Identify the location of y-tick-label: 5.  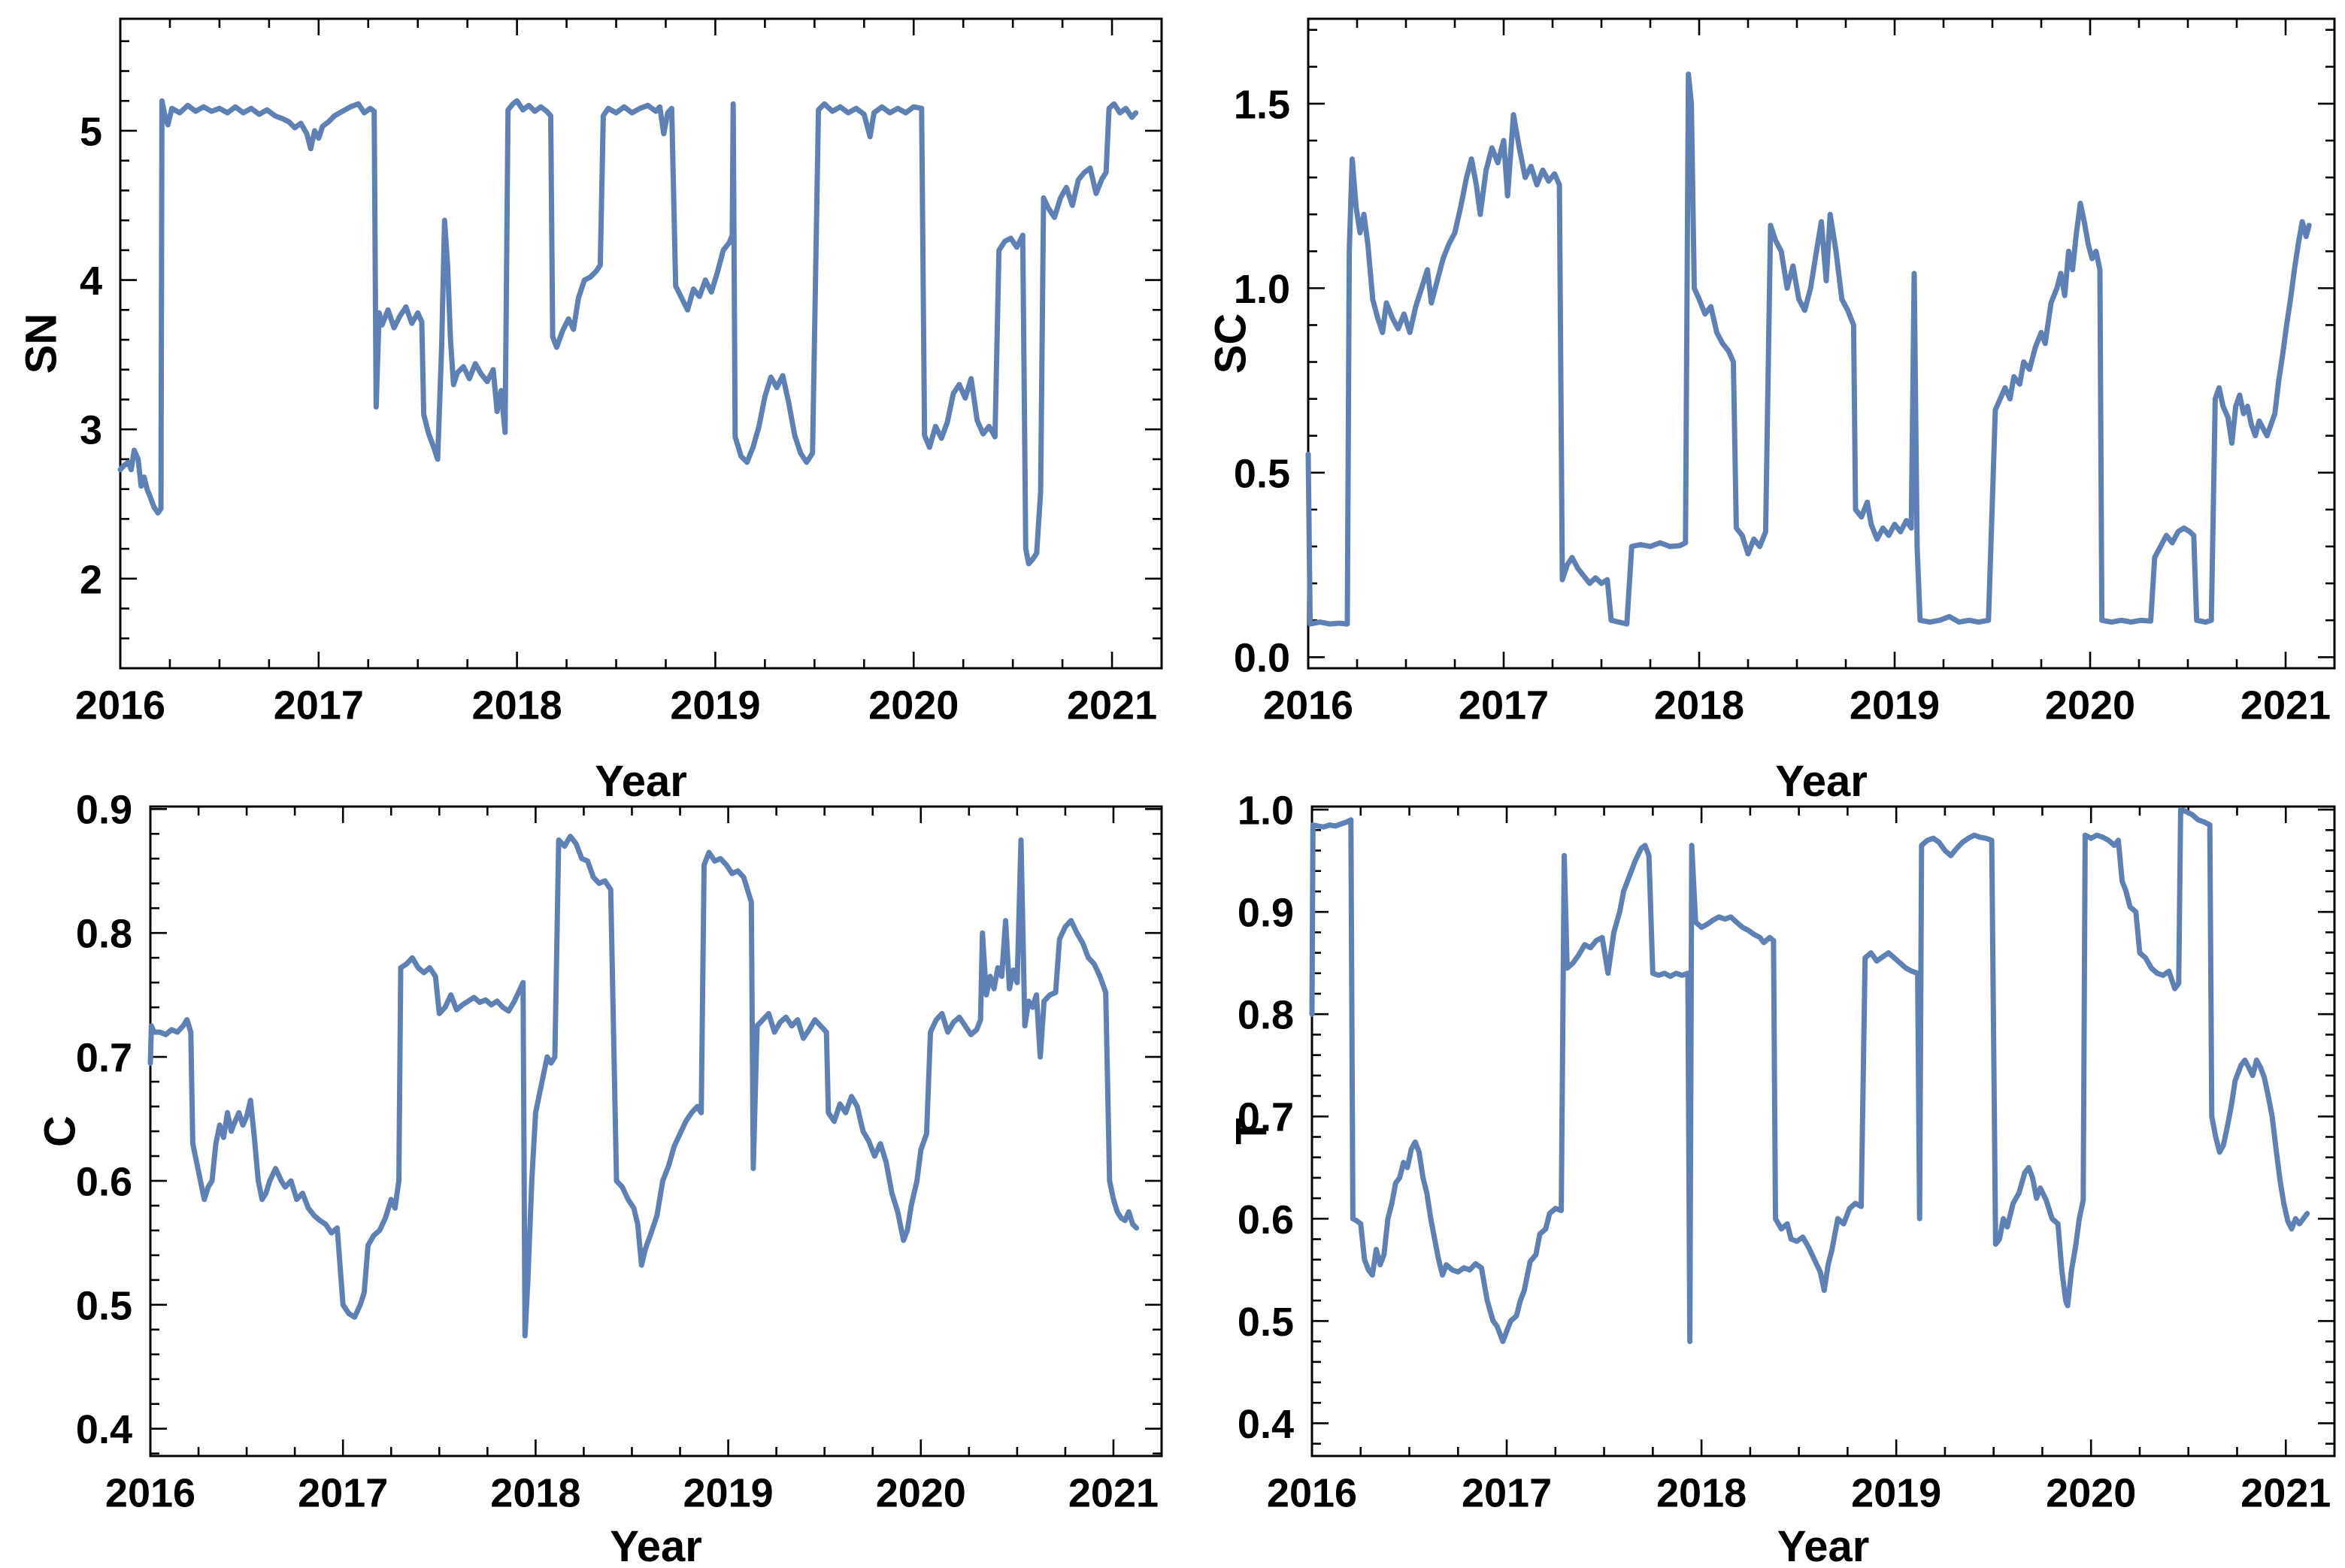
(91, 131).